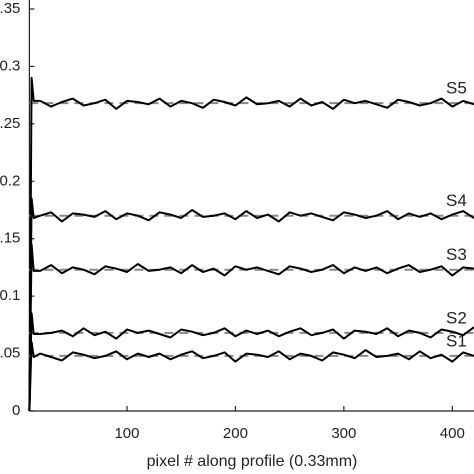 The width and height of the screenshot is (474, 474). I want to click on y-tick-label: 0.3, so click(10, 65).